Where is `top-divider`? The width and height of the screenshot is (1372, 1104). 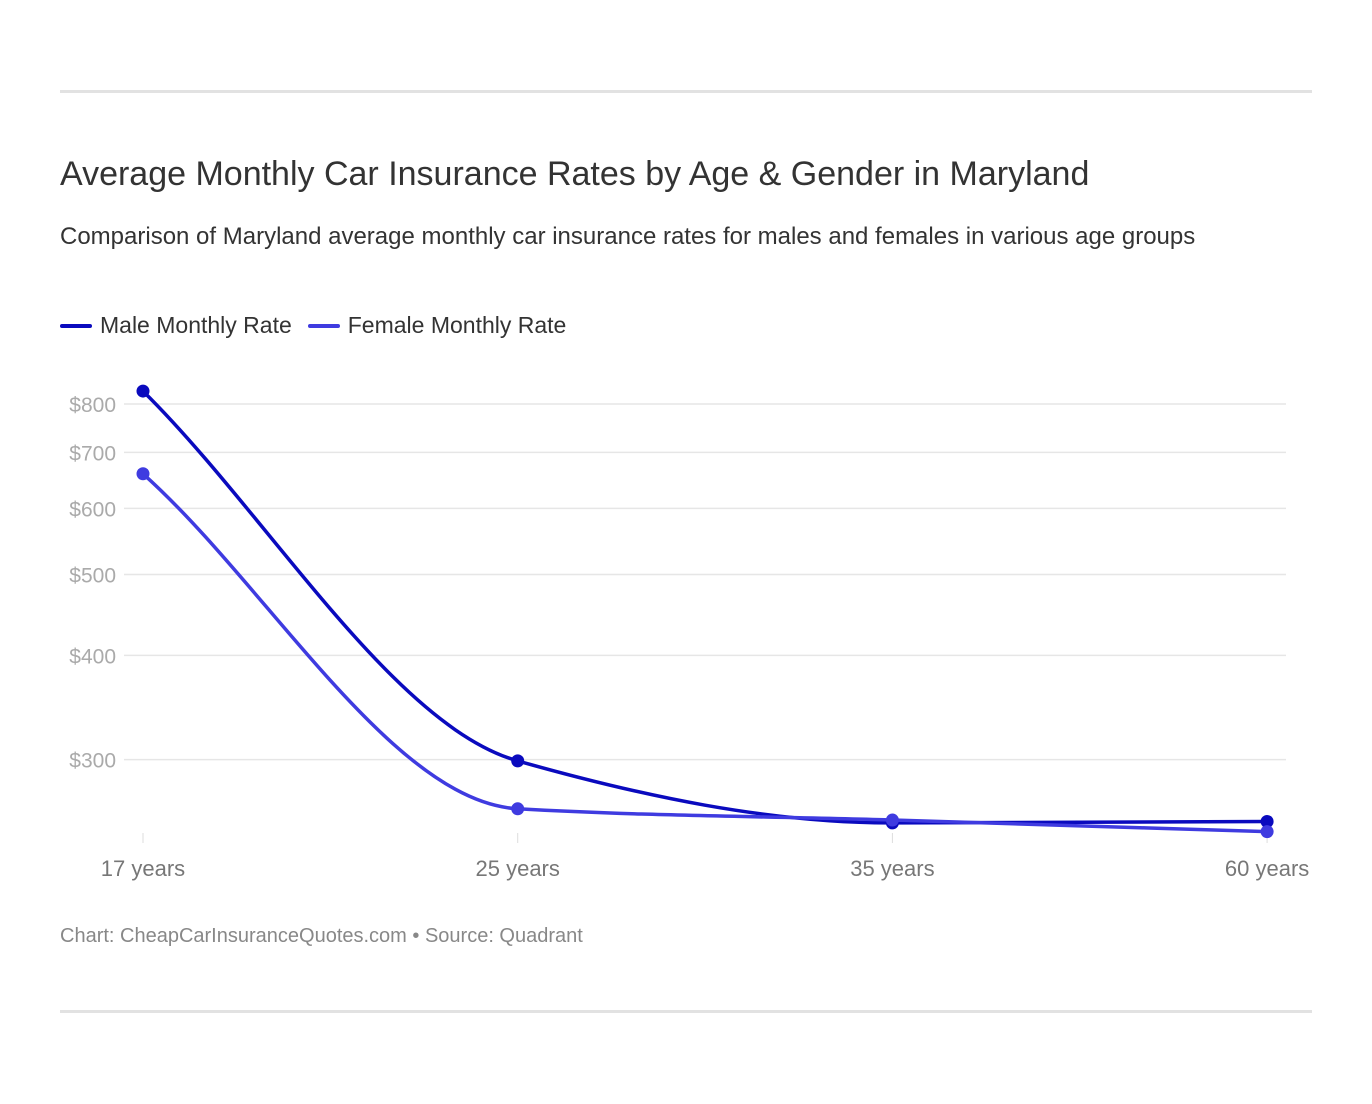
top-divider is located at coordinates (686, 91).